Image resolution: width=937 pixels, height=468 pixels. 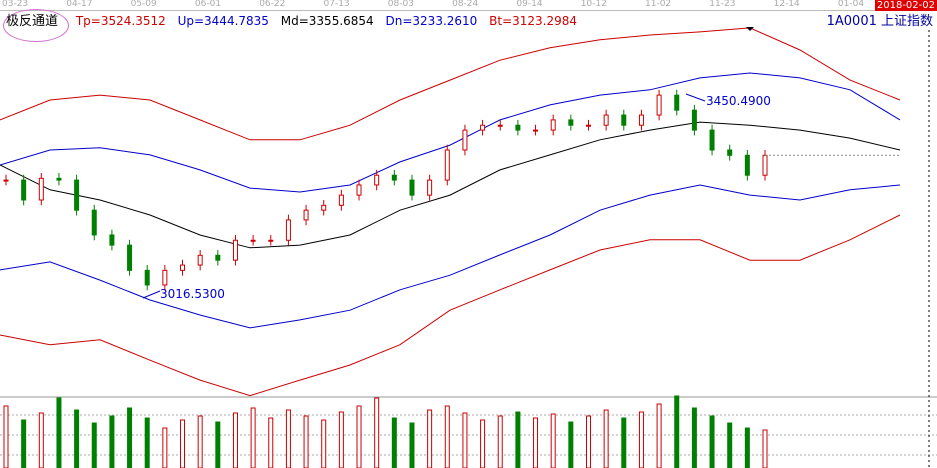 I want to click on x-tick-label: 12-14, so click(x=786, y=4).